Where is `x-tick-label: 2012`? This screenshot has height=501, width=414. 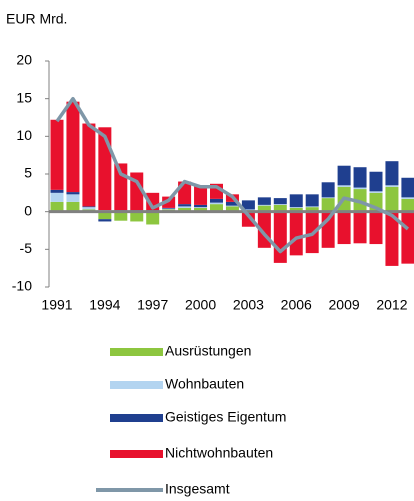 x-tick-label: 2012 is located at coordinates (391, 305).